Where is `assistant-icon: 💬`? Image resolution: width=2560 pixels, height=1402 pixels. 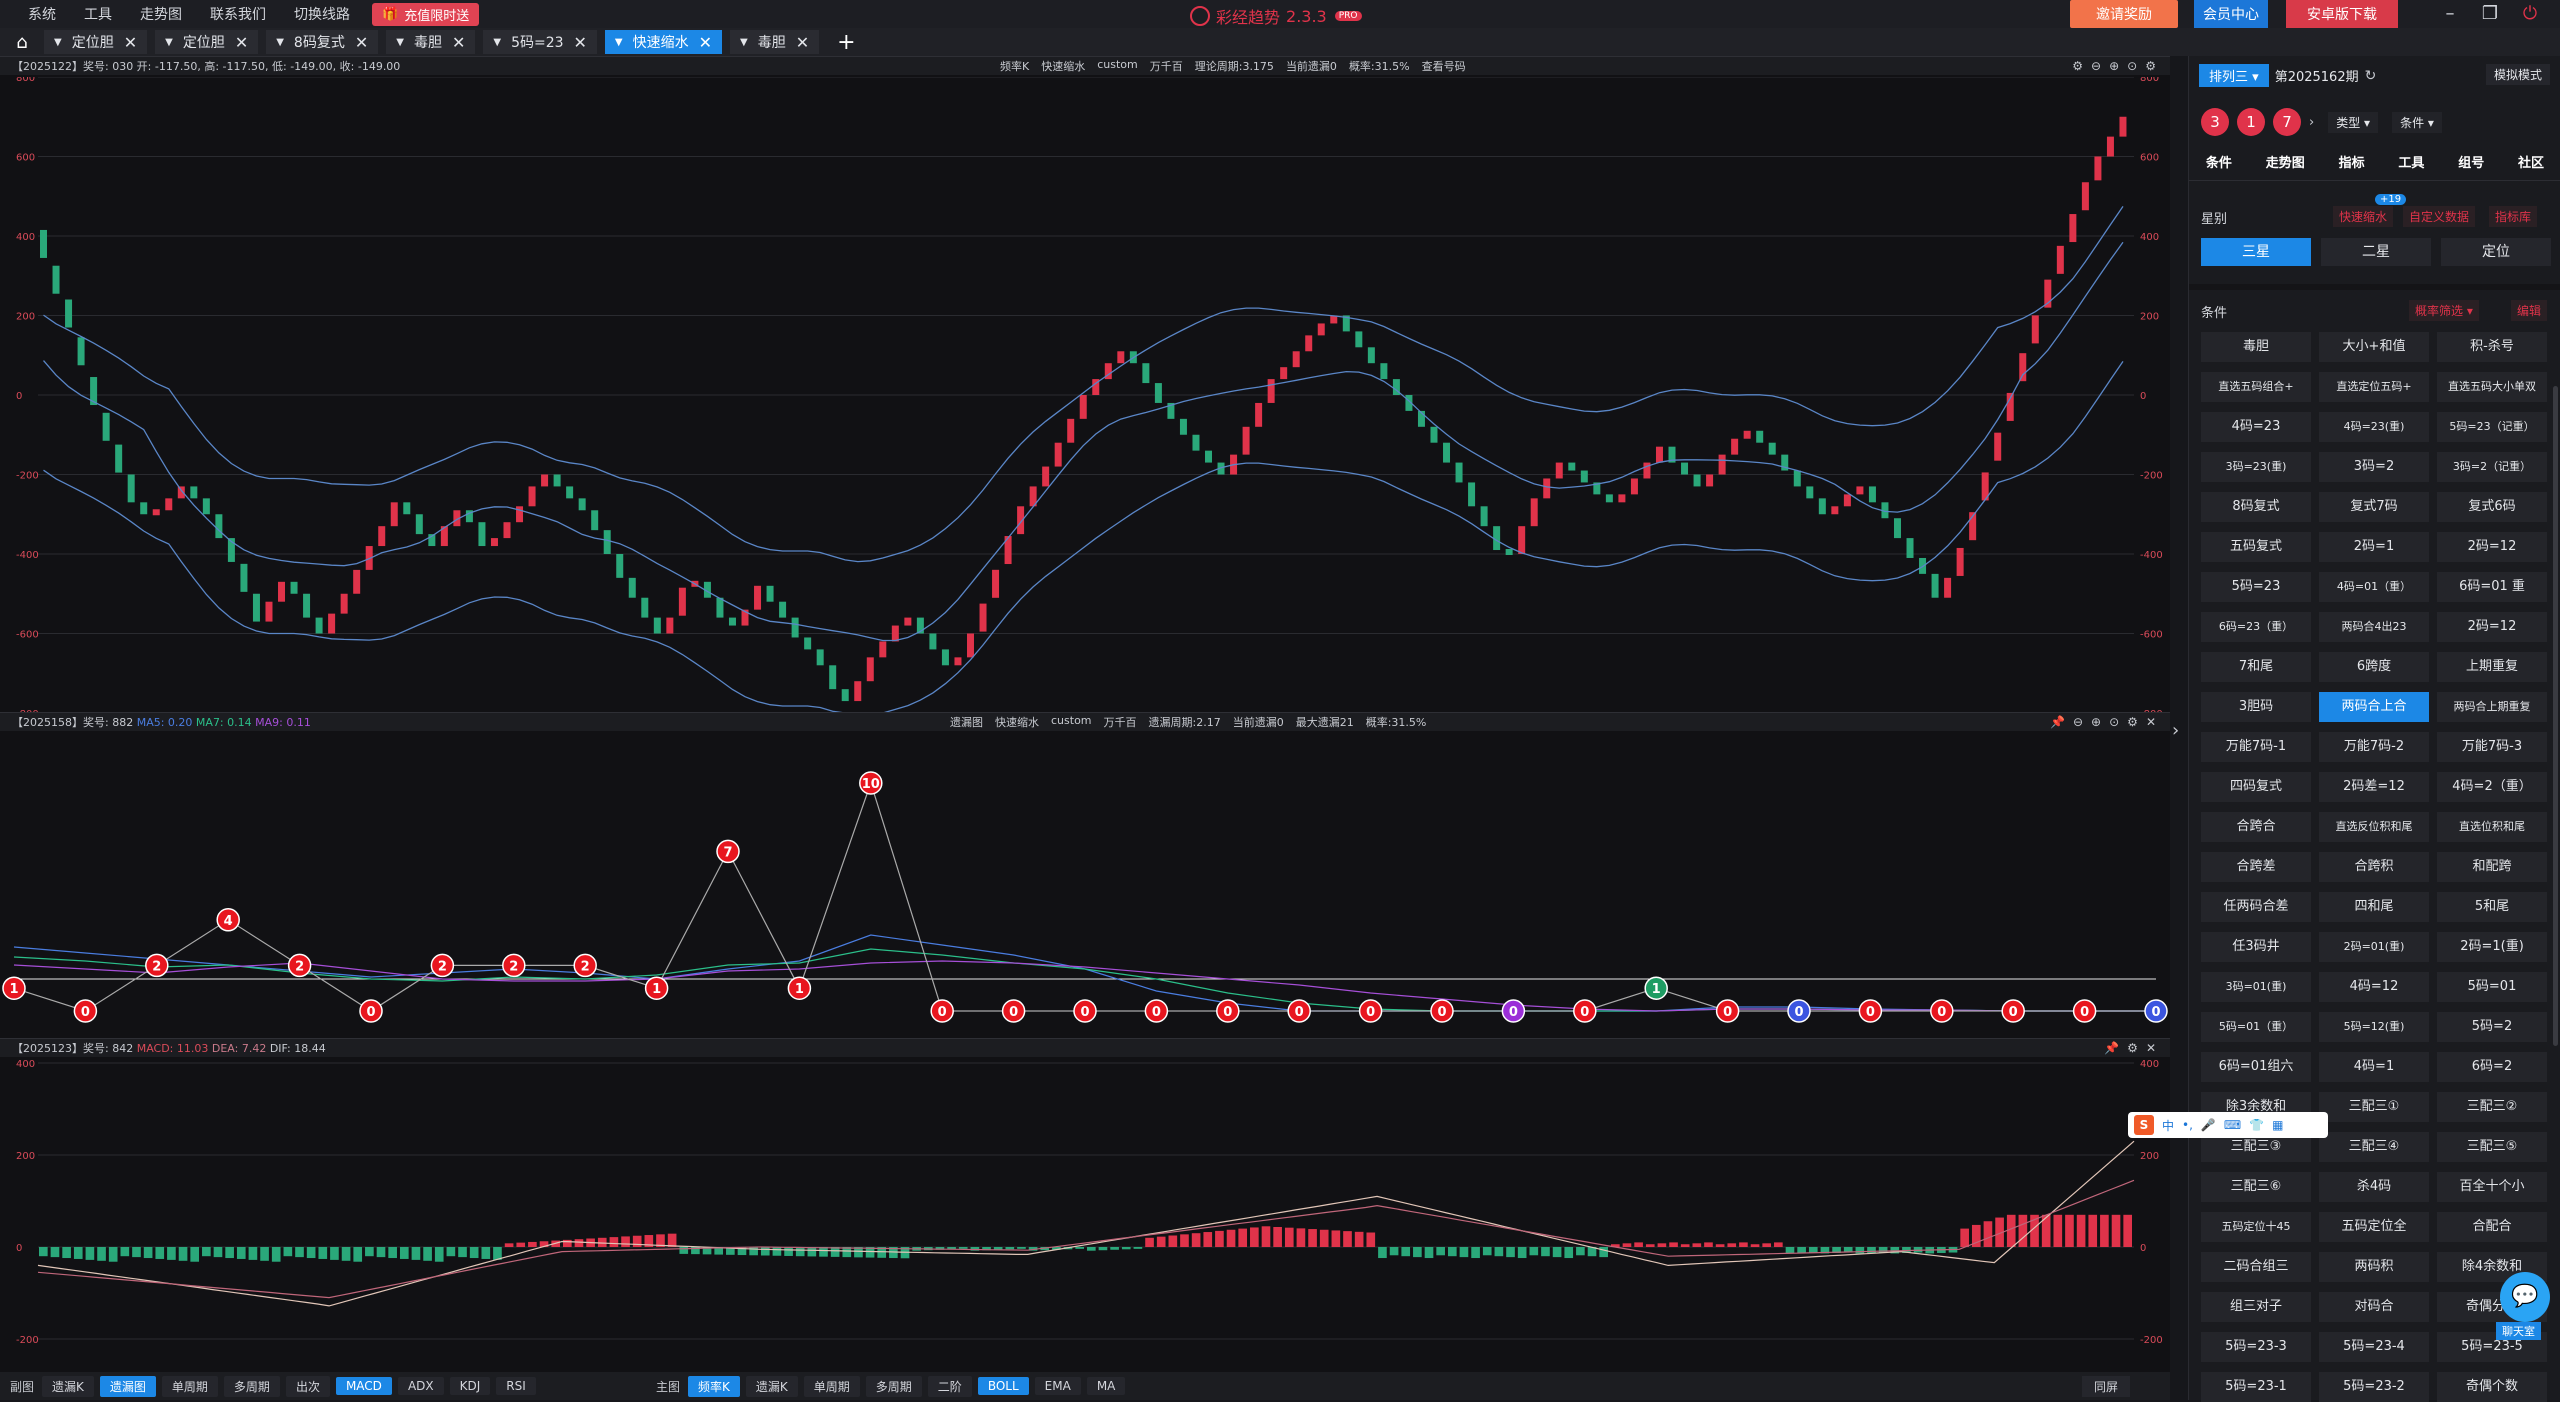 assistant-icon: 💬 is located at coordinates (2525, 1297).